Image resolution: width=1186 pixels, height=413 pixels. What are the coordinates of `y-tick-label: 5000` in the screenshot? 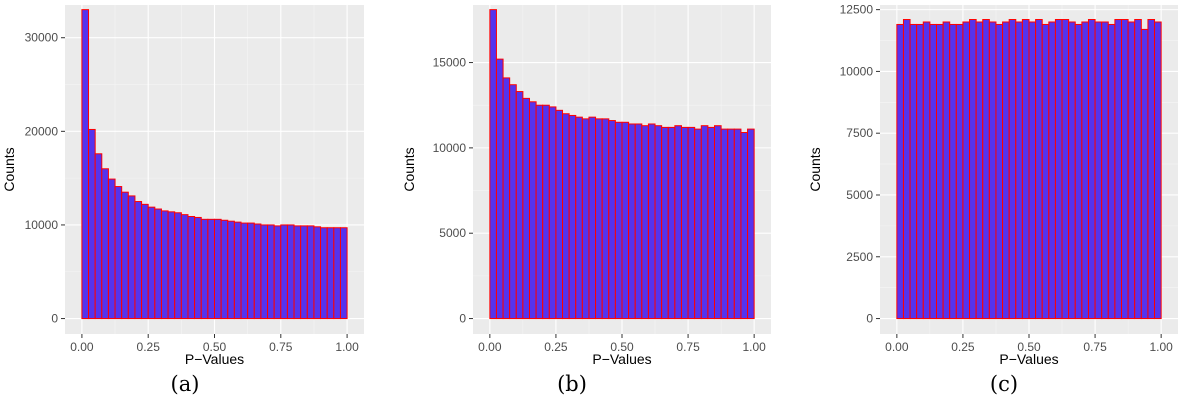 It's located at (859, 195).